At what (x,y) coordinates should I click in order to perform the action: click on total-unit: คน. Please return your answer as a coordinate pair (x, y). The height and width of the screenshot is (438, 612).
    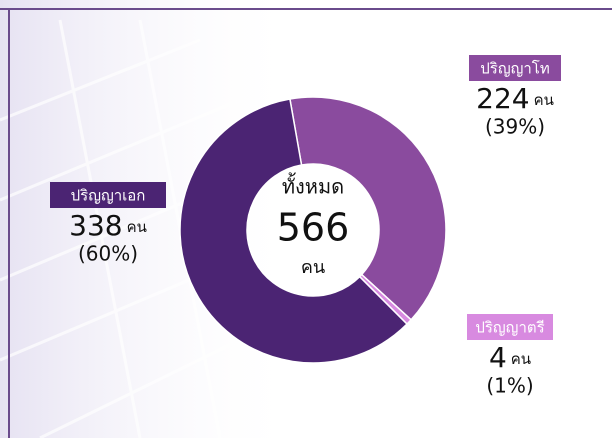
    Looking at the image, I should click on (313, 267).